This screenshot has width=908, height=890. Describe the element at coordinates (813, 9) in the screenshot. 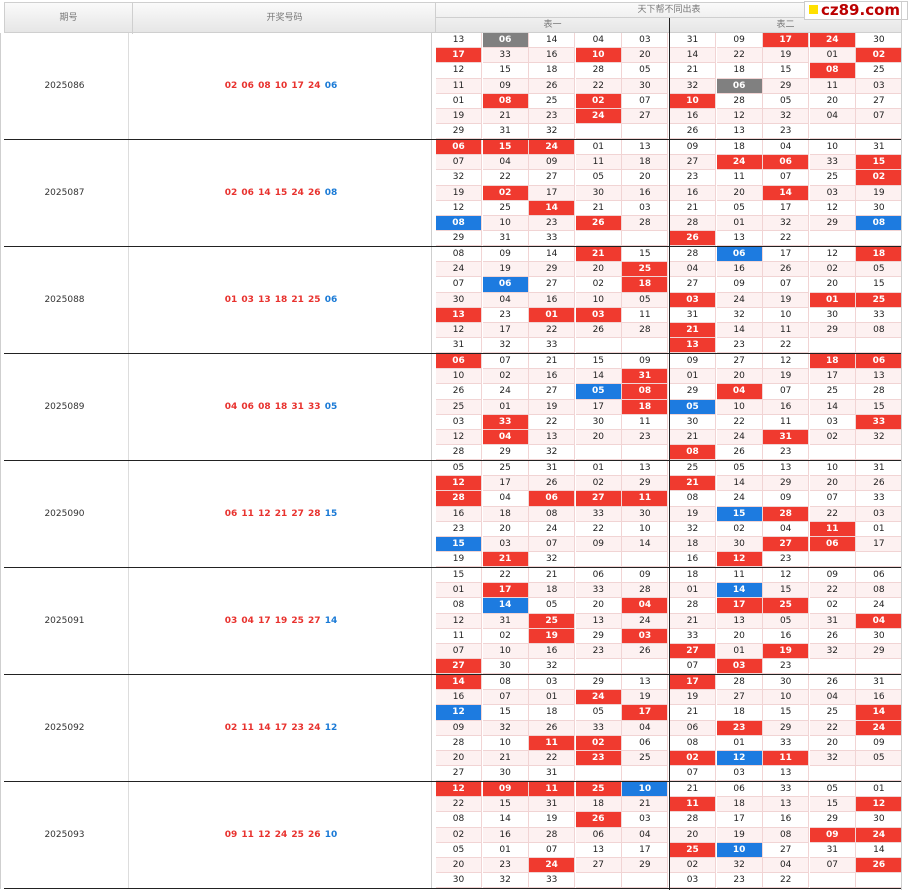

I see `logo-square-icon` at that location.